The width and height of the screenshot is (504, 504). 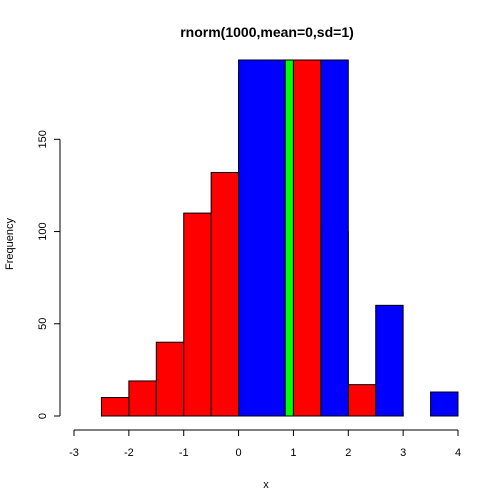 I want to click on x-tick-label-7: 4, so click(x=458, y=453).